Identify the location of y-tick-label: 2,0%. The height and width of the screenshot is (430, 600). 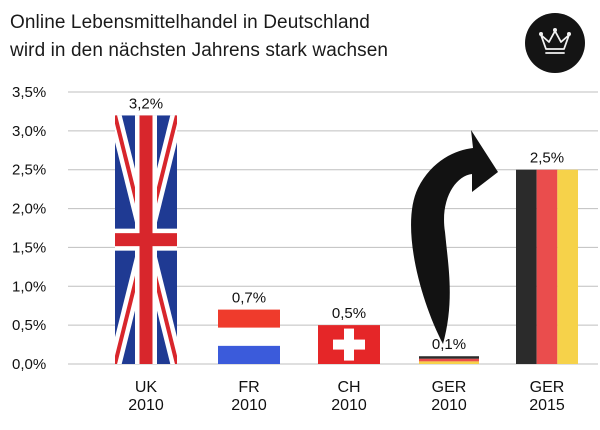
(29, 209).